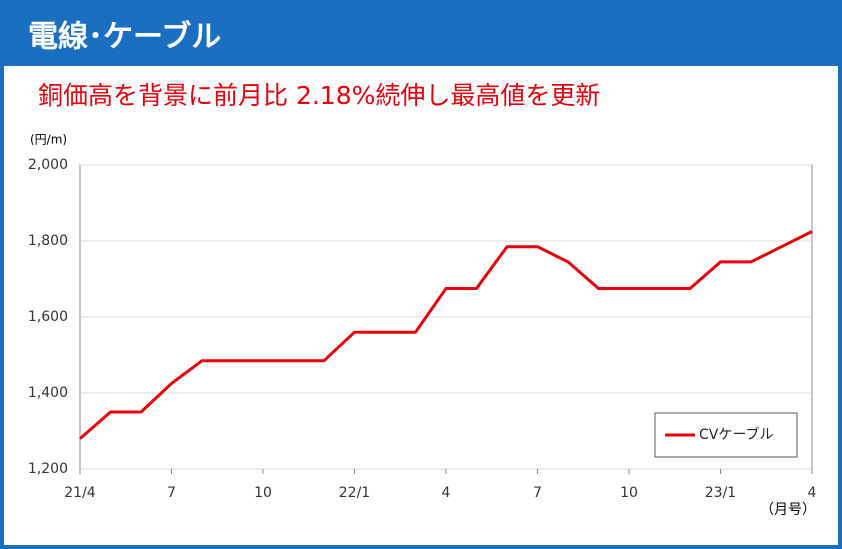 Image resolution: width=842 pixels, height=549 pixels. What do you see at coordinates (720, 493) in the screenshot?
I see `x-tick-label: 23/1` at bounding box center [720, 493].